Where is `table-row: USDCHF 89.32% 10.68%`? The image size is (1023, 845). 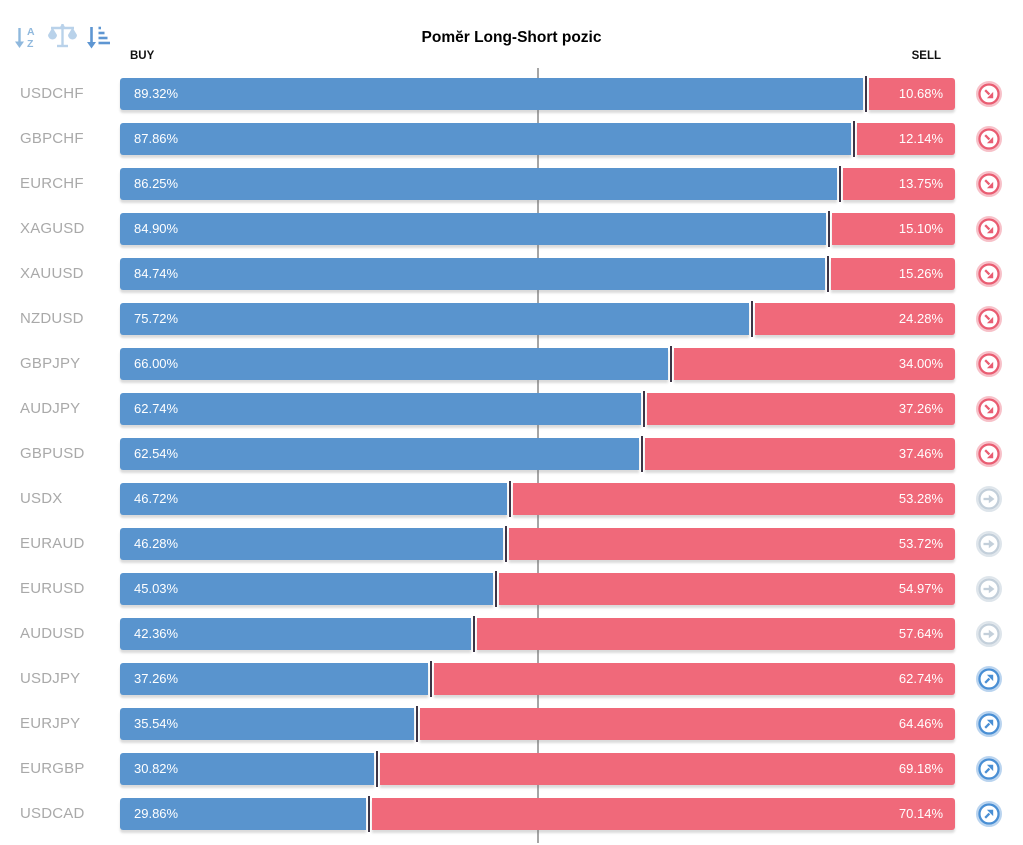
table-row: USDCHF 89.32% 10.68% is located at coordinates (511, 93).